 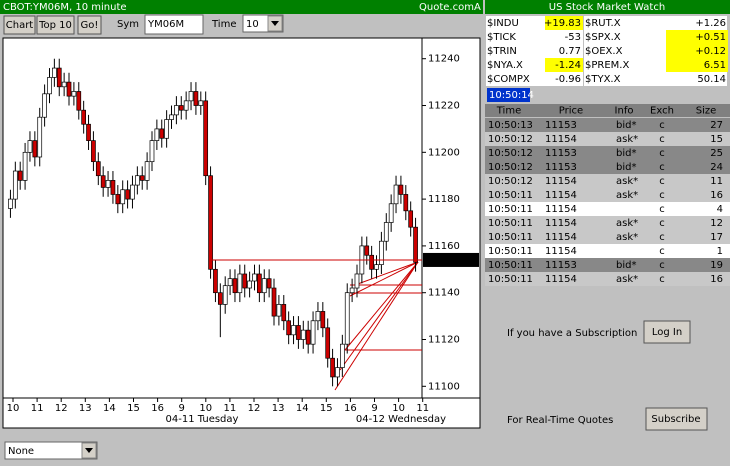 What do you see at coordinates (326, 408) in the screenshot?
I see `x-tick-label: 15` at bounding box center [326, 408].